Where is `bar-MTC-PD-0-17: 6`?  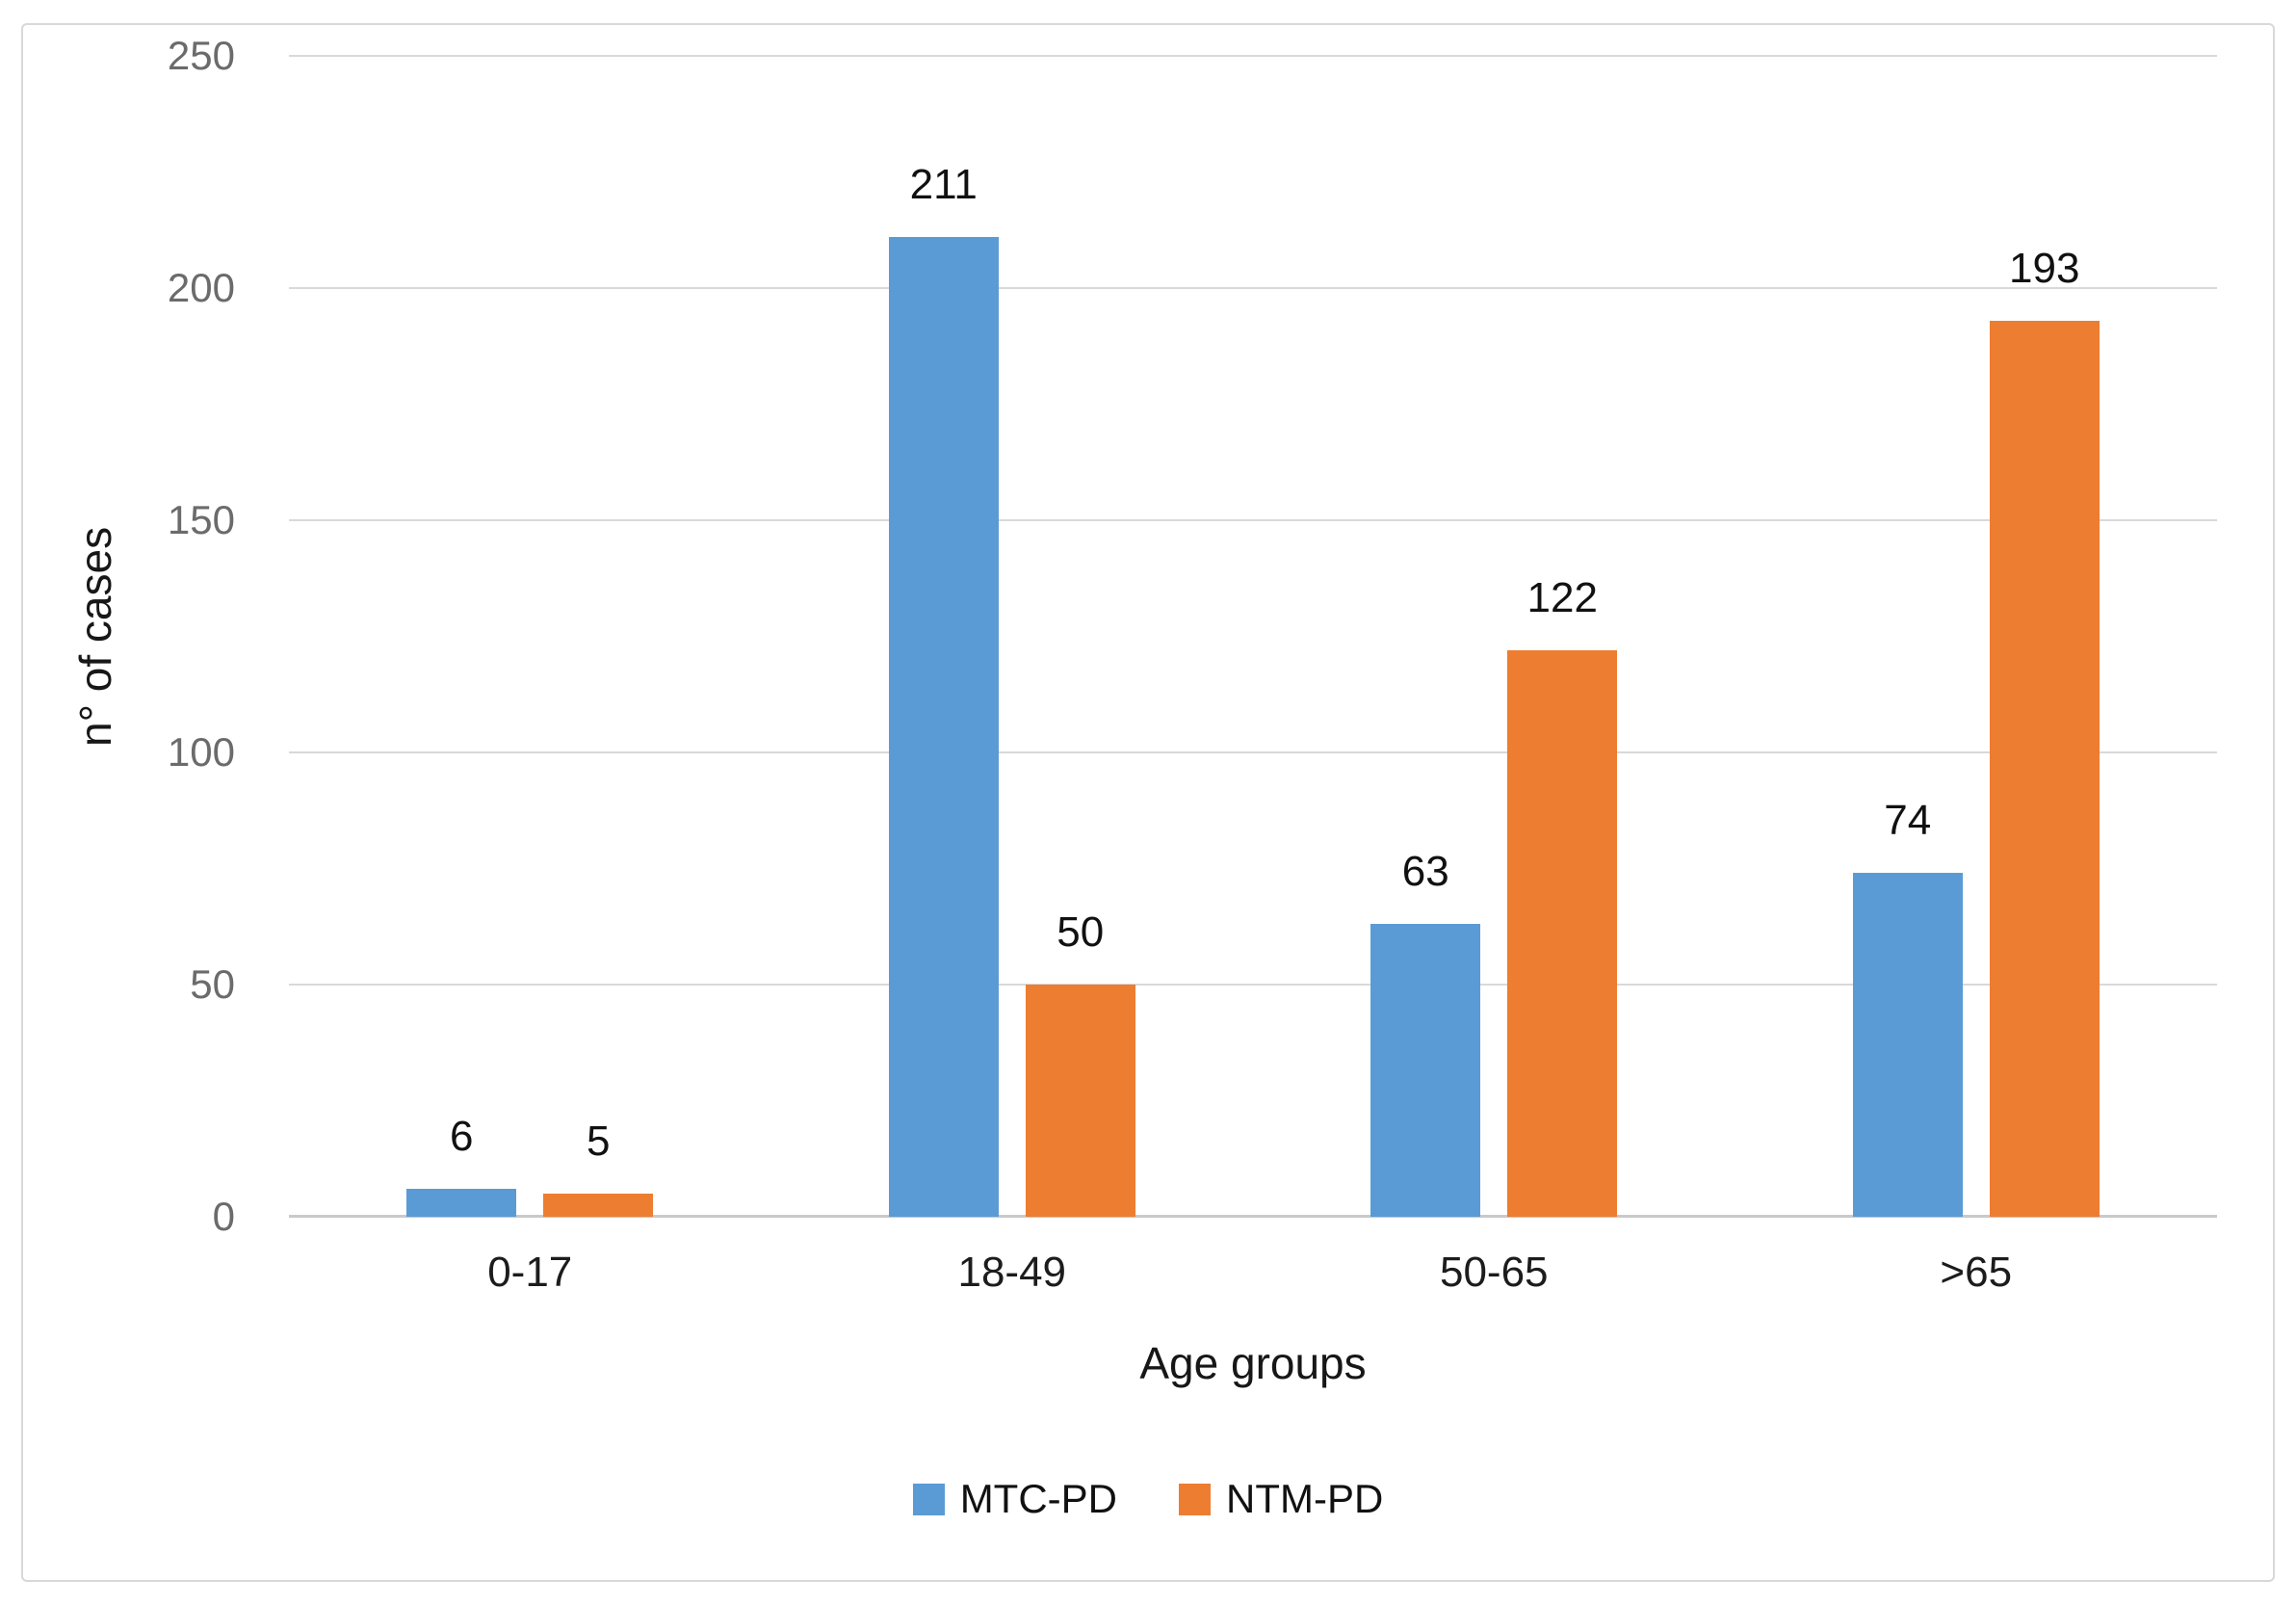
bar-MTC-PD-0-17: 6 is located at coordinates (461, 1166).